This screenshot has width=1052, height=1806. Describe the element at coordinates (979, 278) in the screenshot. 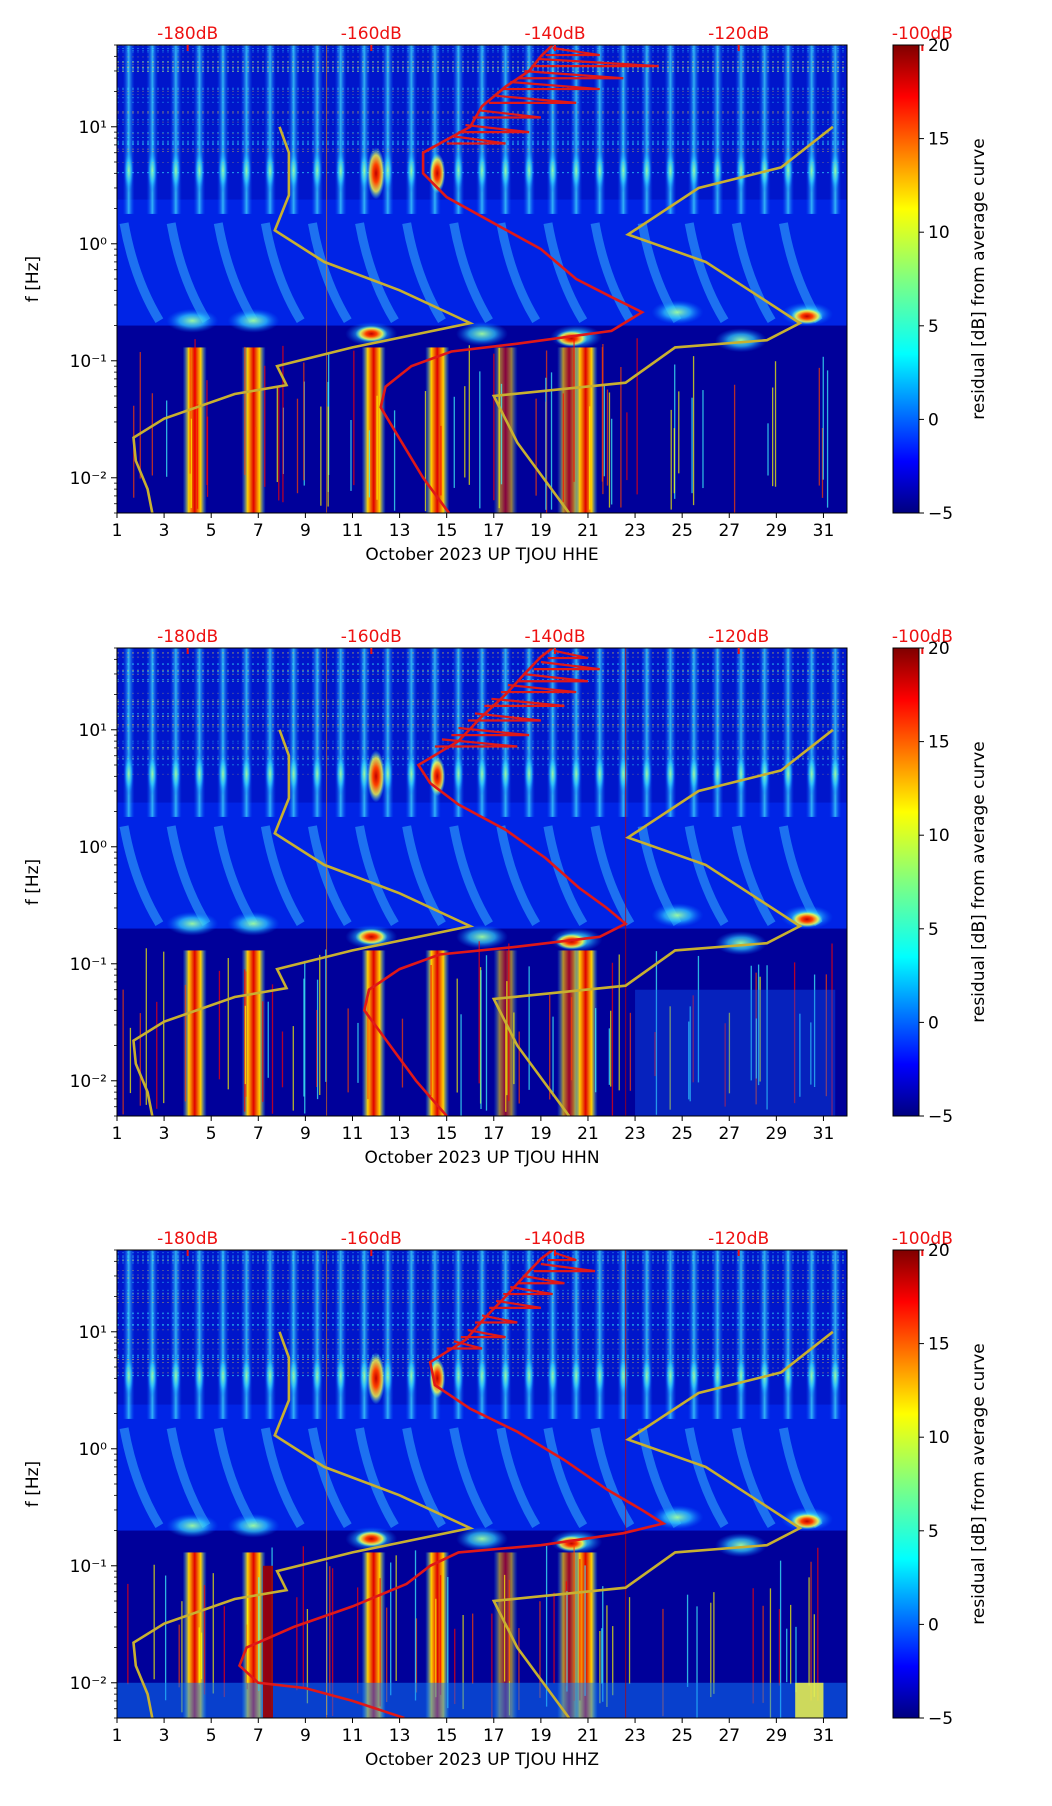

I see `colorbar-label: residual [dB] from average curve` at that location.